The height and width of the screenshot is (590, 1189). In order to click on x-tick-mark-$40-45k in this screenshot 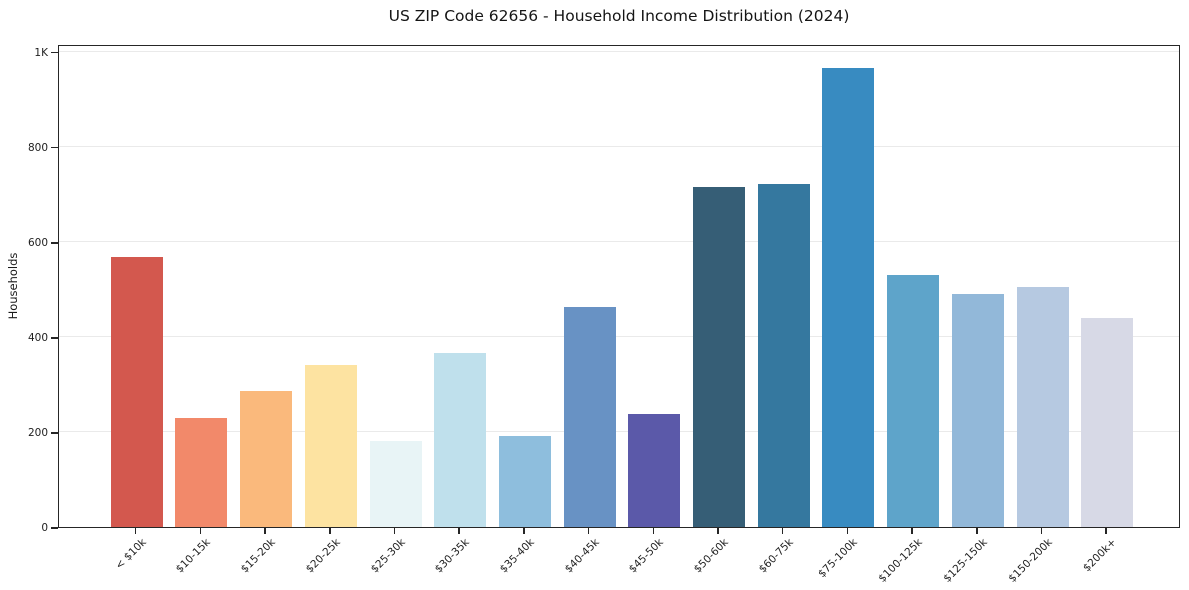, I will do `click(588, 531)`.